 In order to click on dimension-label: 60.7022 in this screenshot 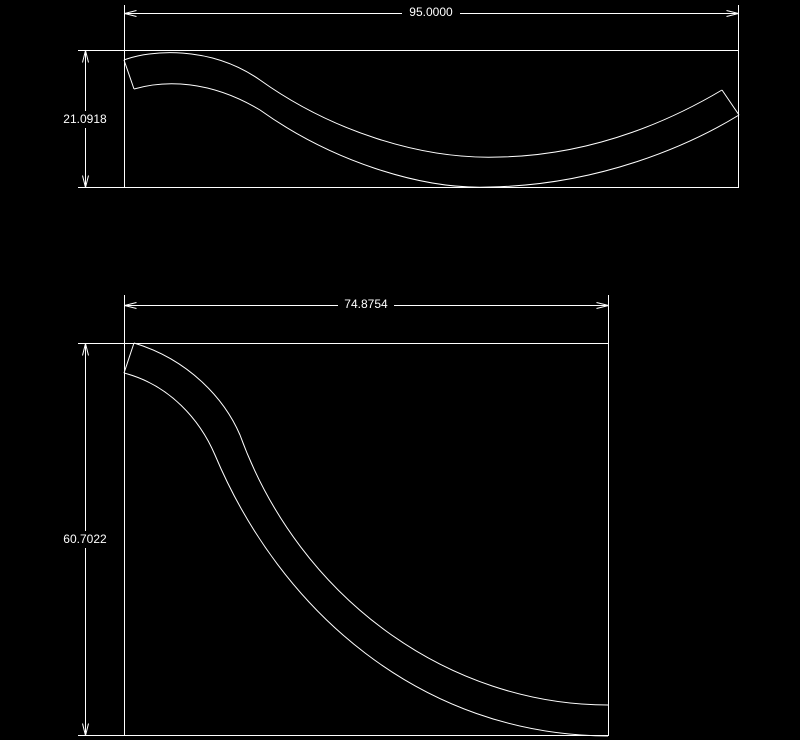, I will do `click(85, 539)`.